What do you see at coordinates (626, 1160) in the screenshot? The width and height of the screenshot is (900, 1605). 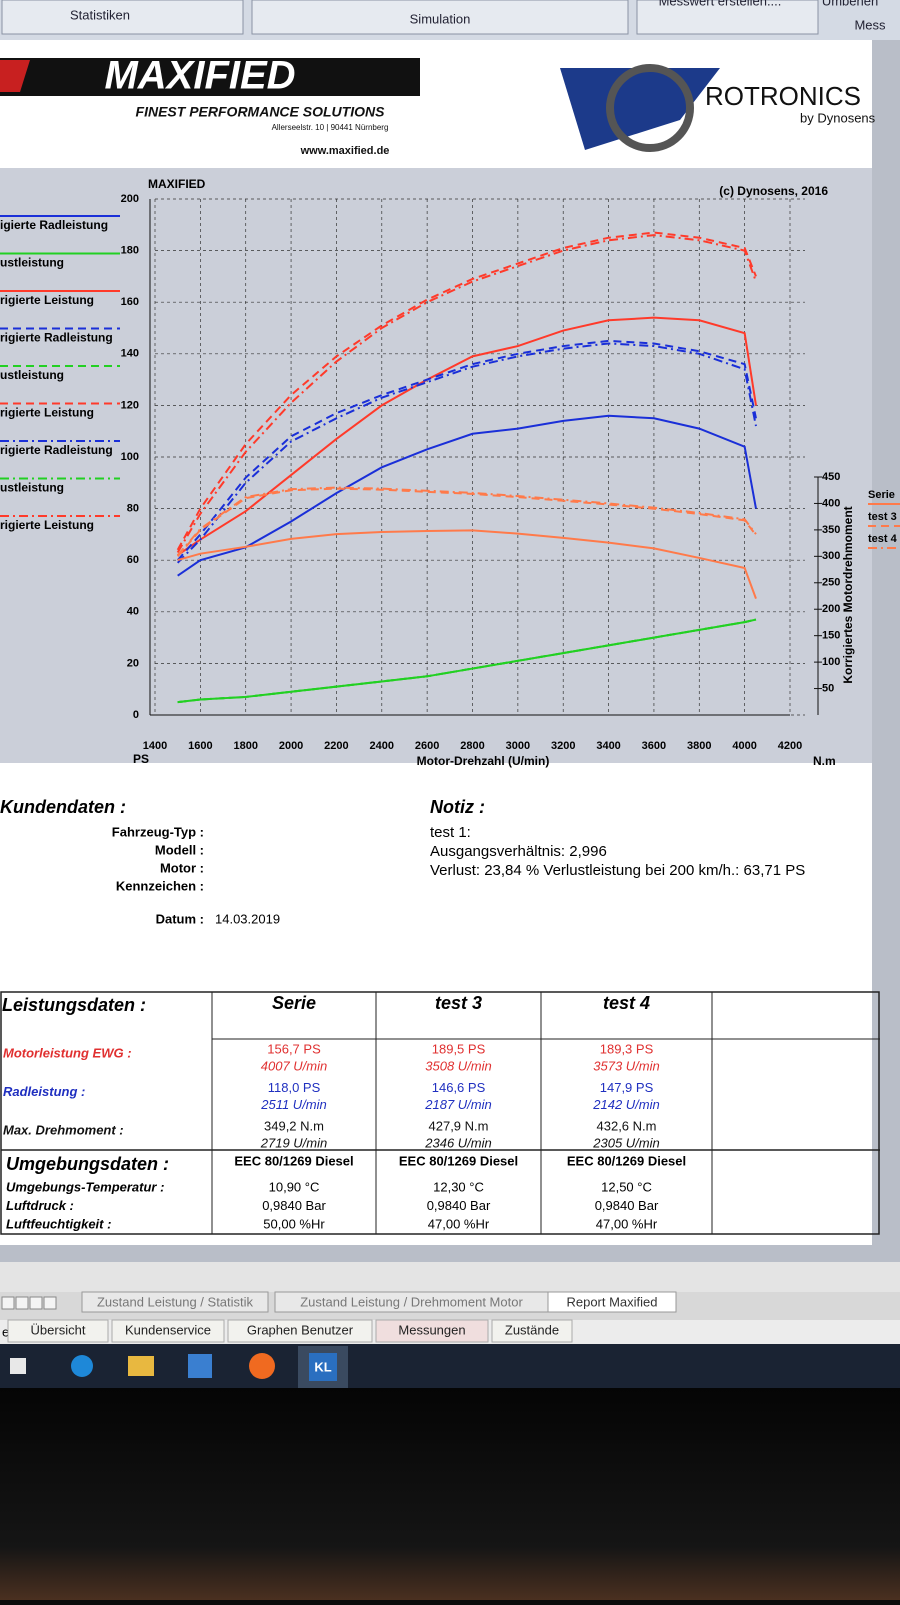 I see `column-header: EEC 80/1269 Diesel` at bounding box center [626, 1160].